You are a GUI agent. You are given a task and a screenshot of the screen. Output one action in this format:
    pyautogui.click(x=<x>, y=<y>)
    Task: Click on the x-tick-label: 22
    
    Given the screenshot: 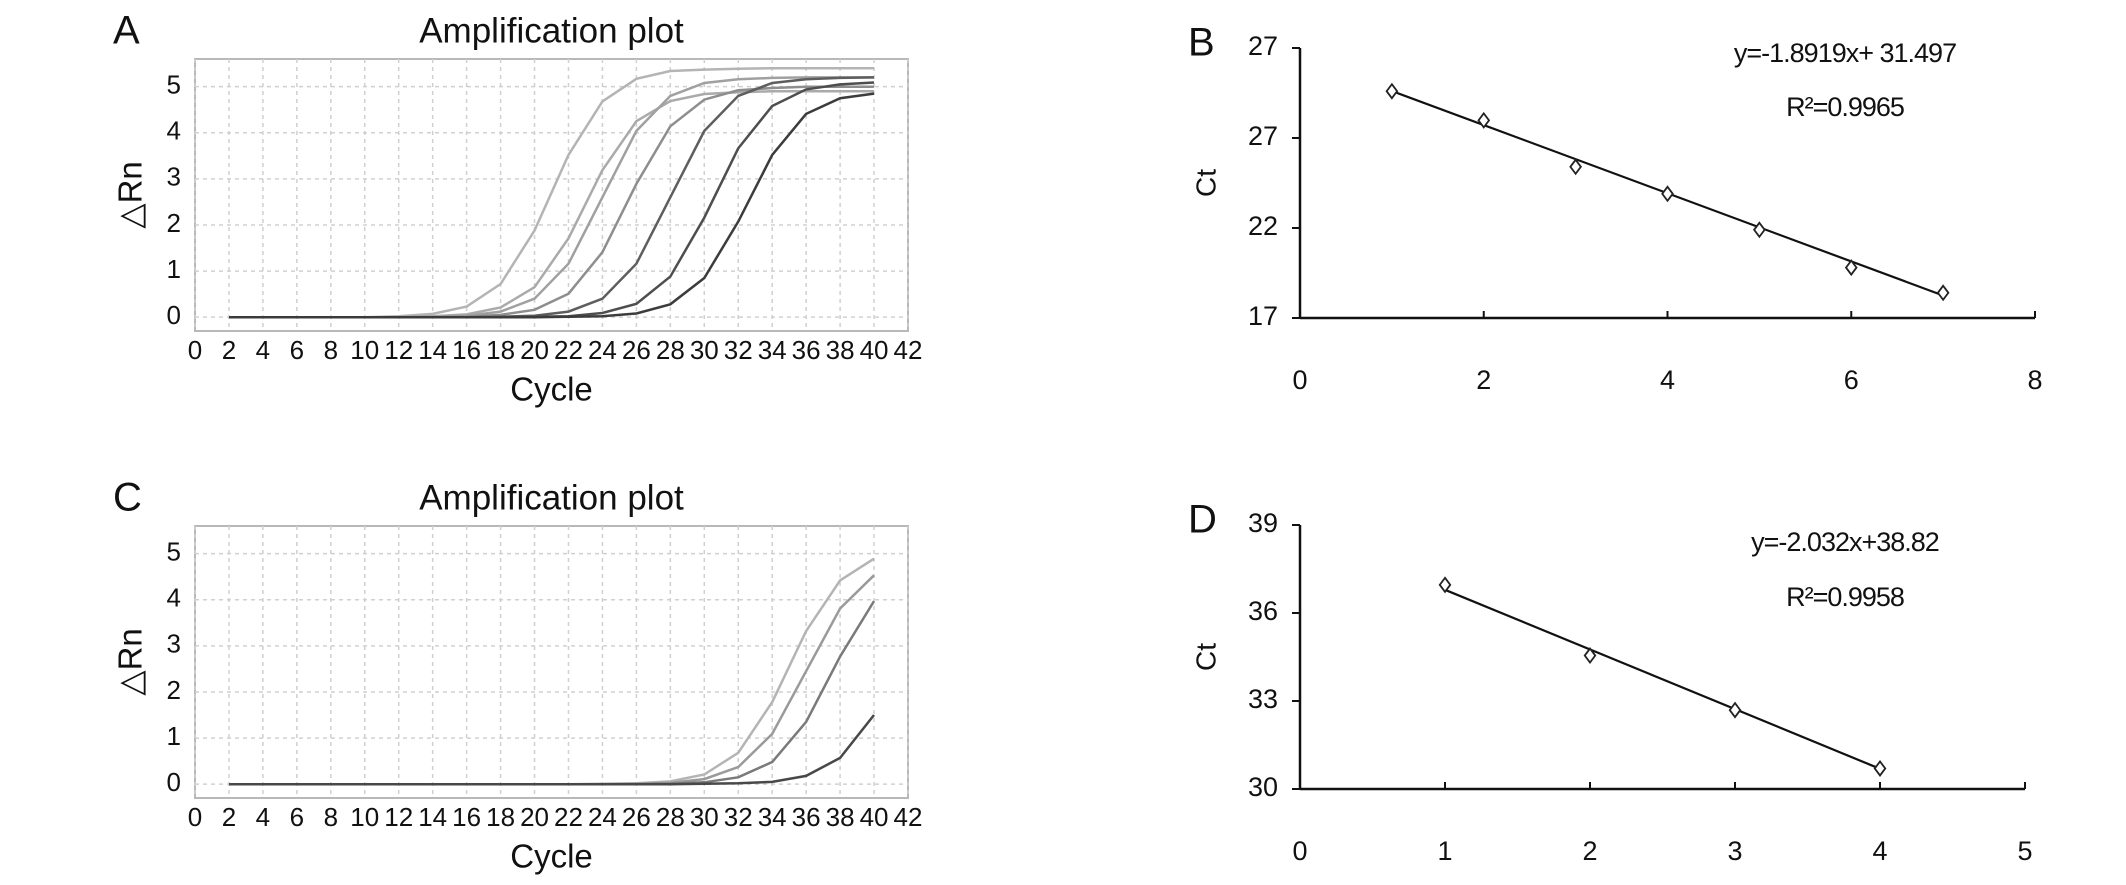 What is the action you would take?
    pyautogui.click(x=568, y=817)
    